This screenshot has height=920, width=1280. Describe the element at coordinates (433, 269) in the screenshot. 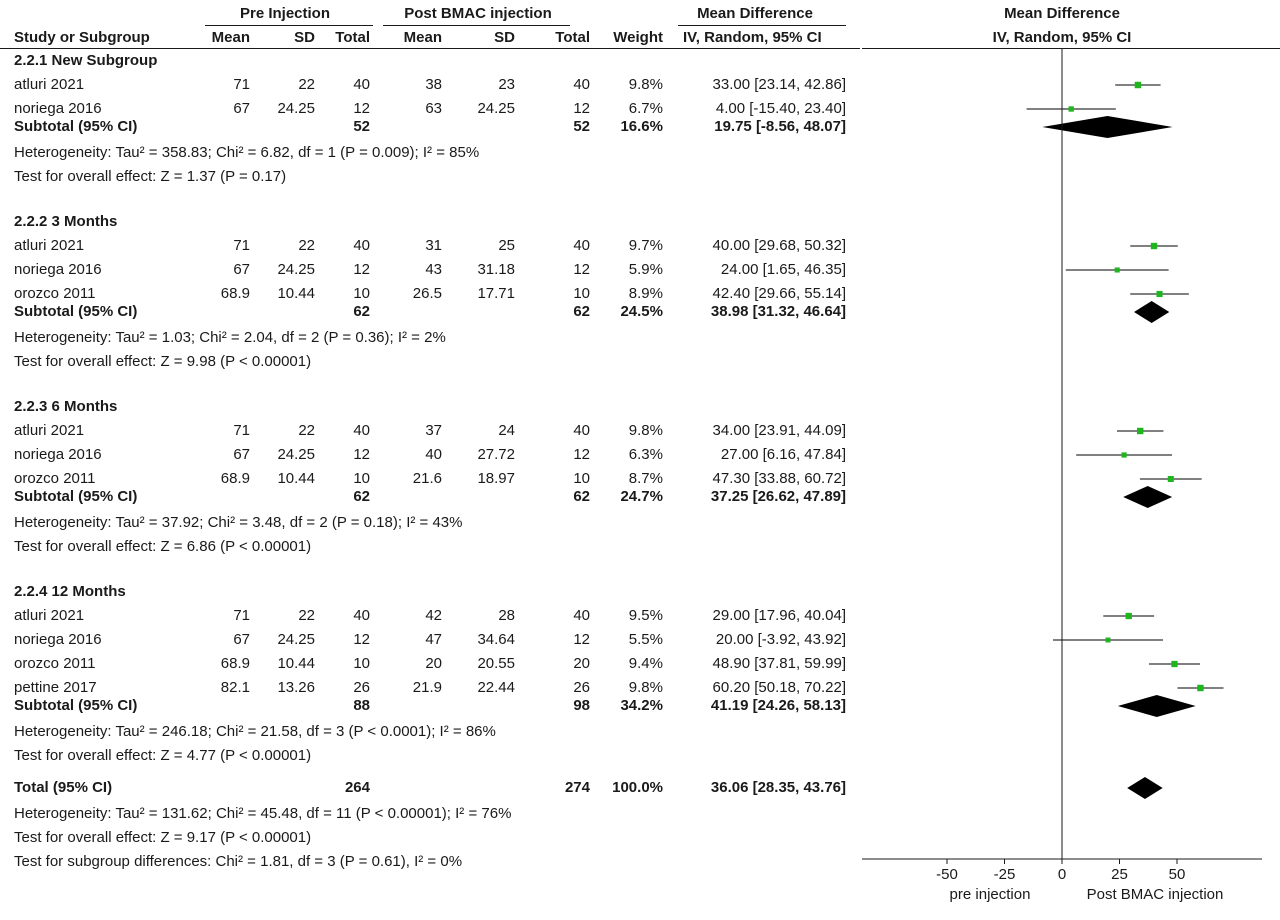

I see `mean2-value: 43` at that location.